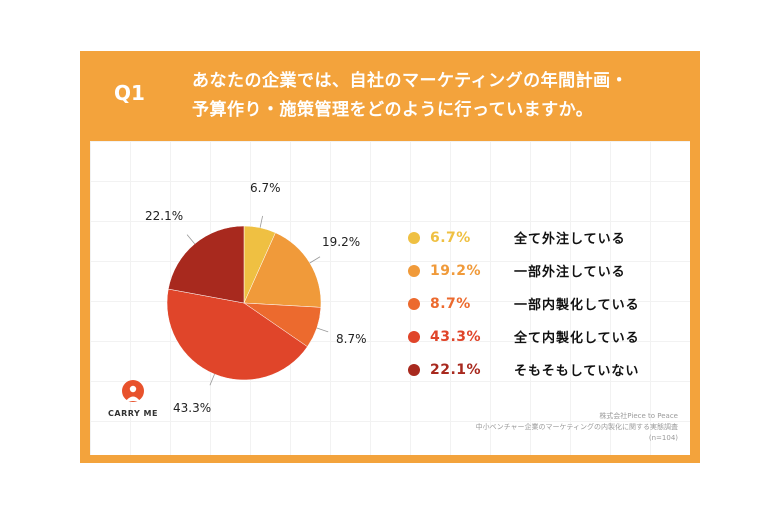  Describe the element at coordinates (570, 272) in the screenshot. I see `legend-label: 一部外注している` at that location.